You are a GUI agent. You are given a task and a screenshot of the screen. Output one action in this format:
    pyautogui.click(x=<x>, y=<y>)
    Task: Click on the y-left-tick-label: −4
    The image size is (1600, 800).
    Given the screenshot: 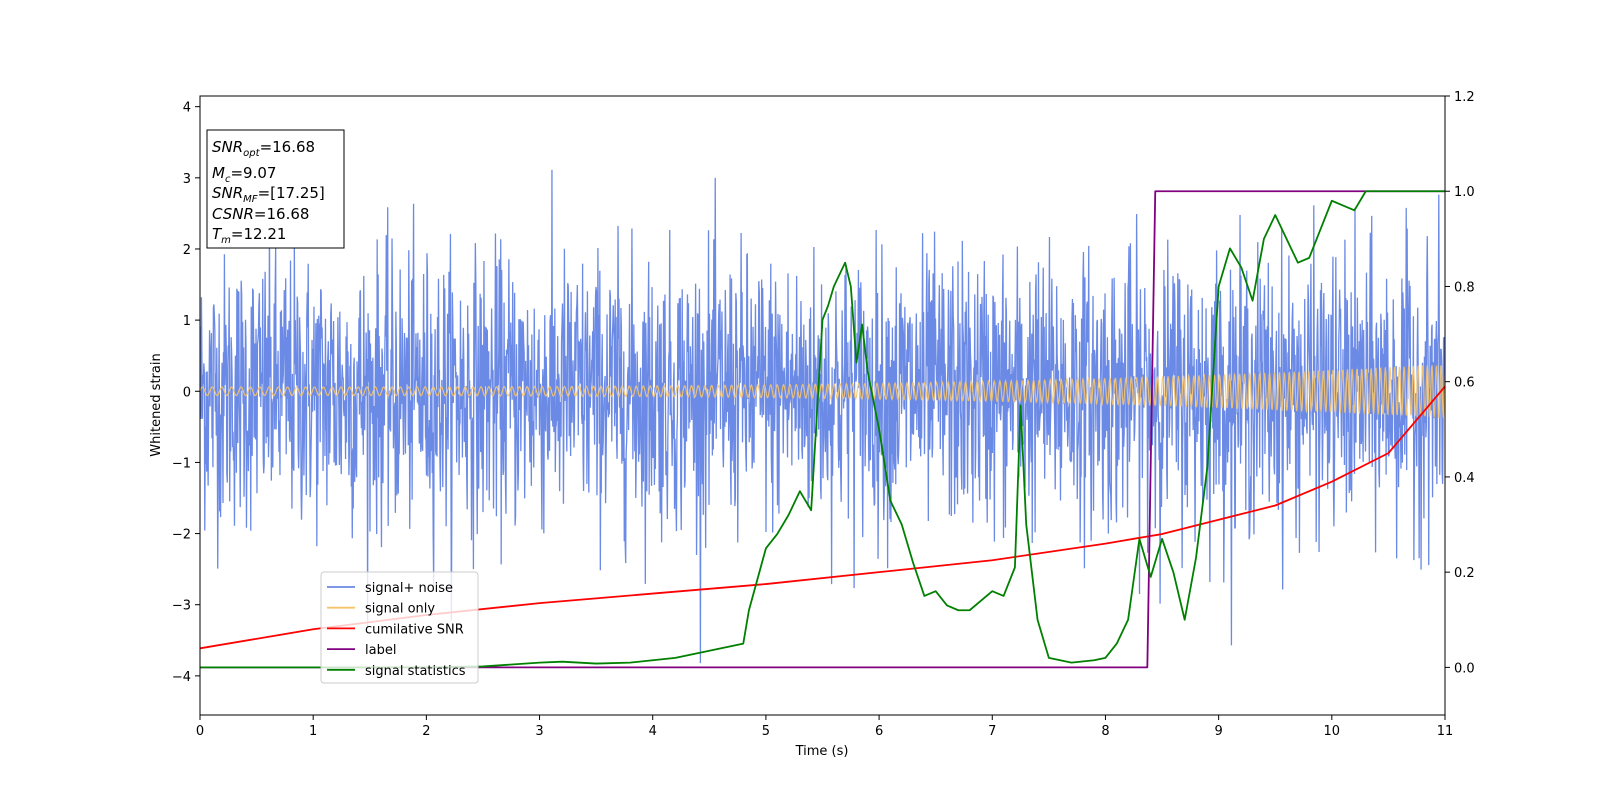 What is the action you would take?
    pyautogui.click(x=181, y=677)
    